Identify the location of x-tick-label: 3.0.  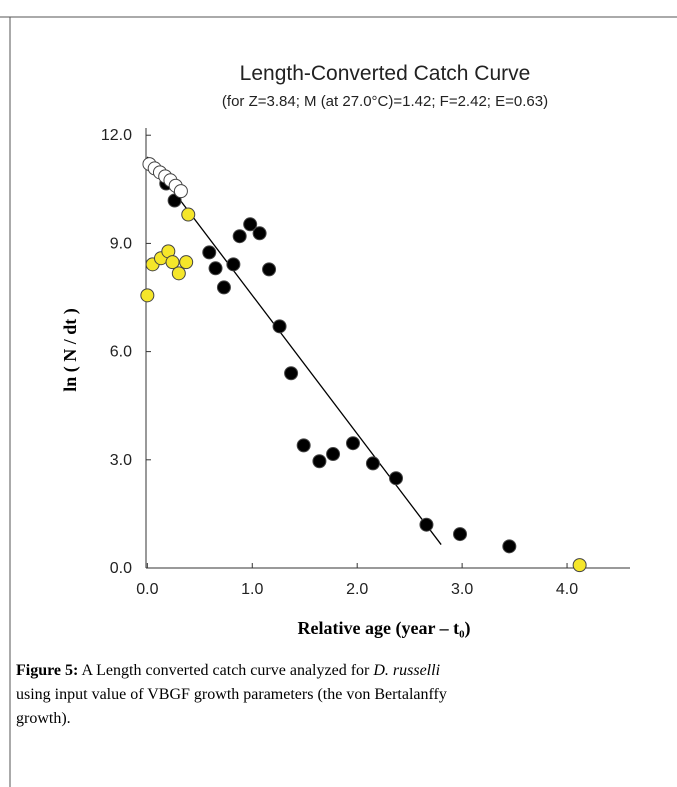
(462, 589).